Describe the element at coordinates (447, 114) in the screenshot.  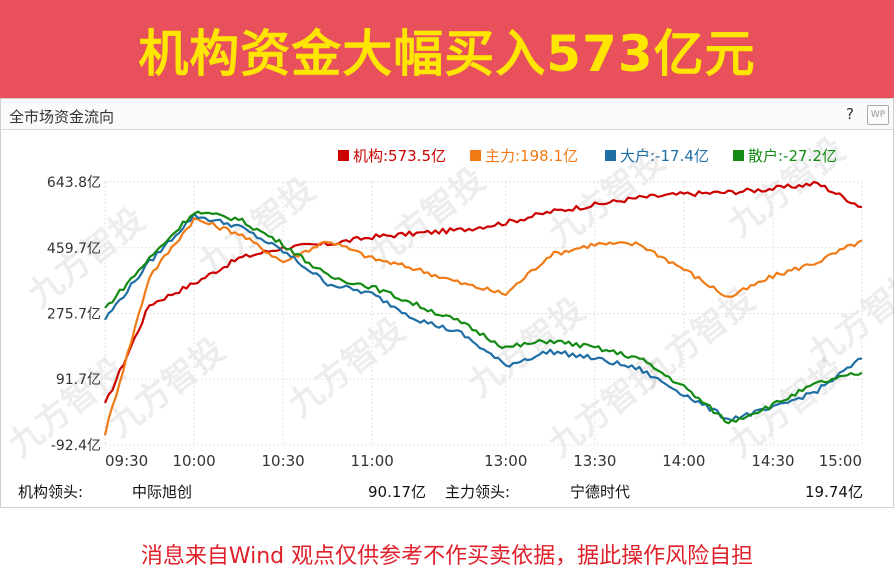
I see `panel-header: 全市场资金流向 ? WP` at that location.